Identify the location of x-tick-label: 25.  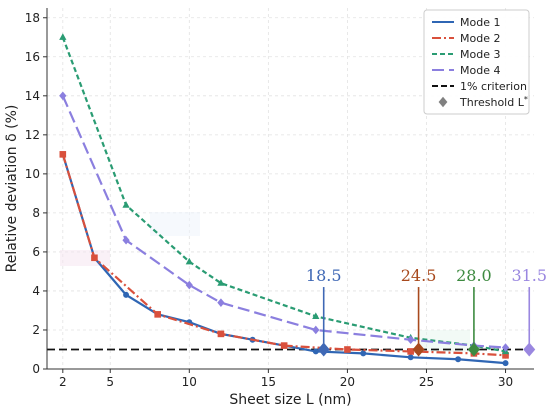
(426, 382).